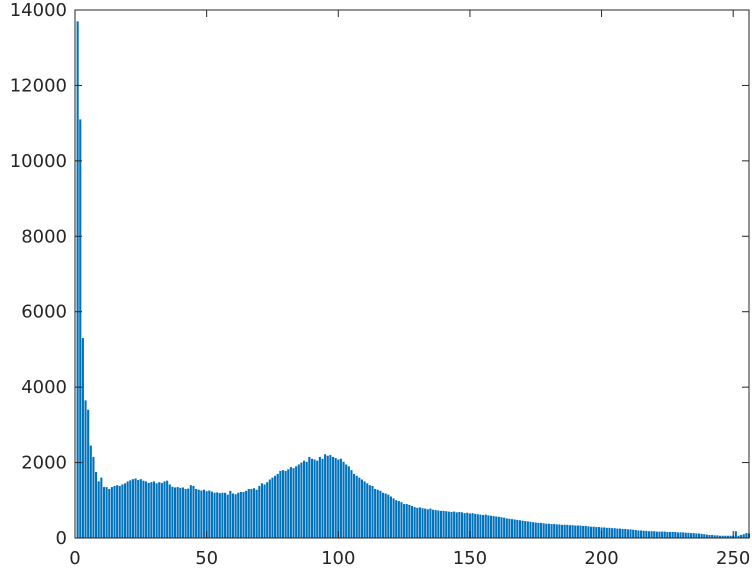  I want to click on y-tick-label: 6000, so click(44, 312).